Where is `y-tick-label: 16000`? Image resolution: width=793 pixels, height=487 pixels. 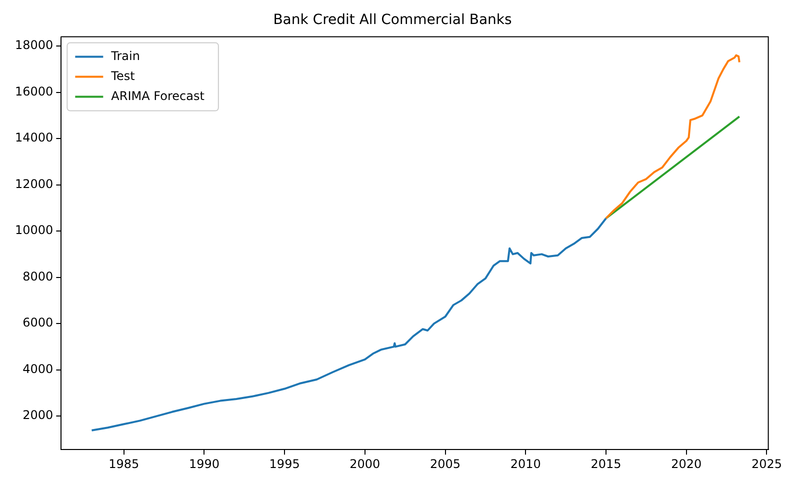 y-tick-label: 16000 is located at coordinates (34, 91).